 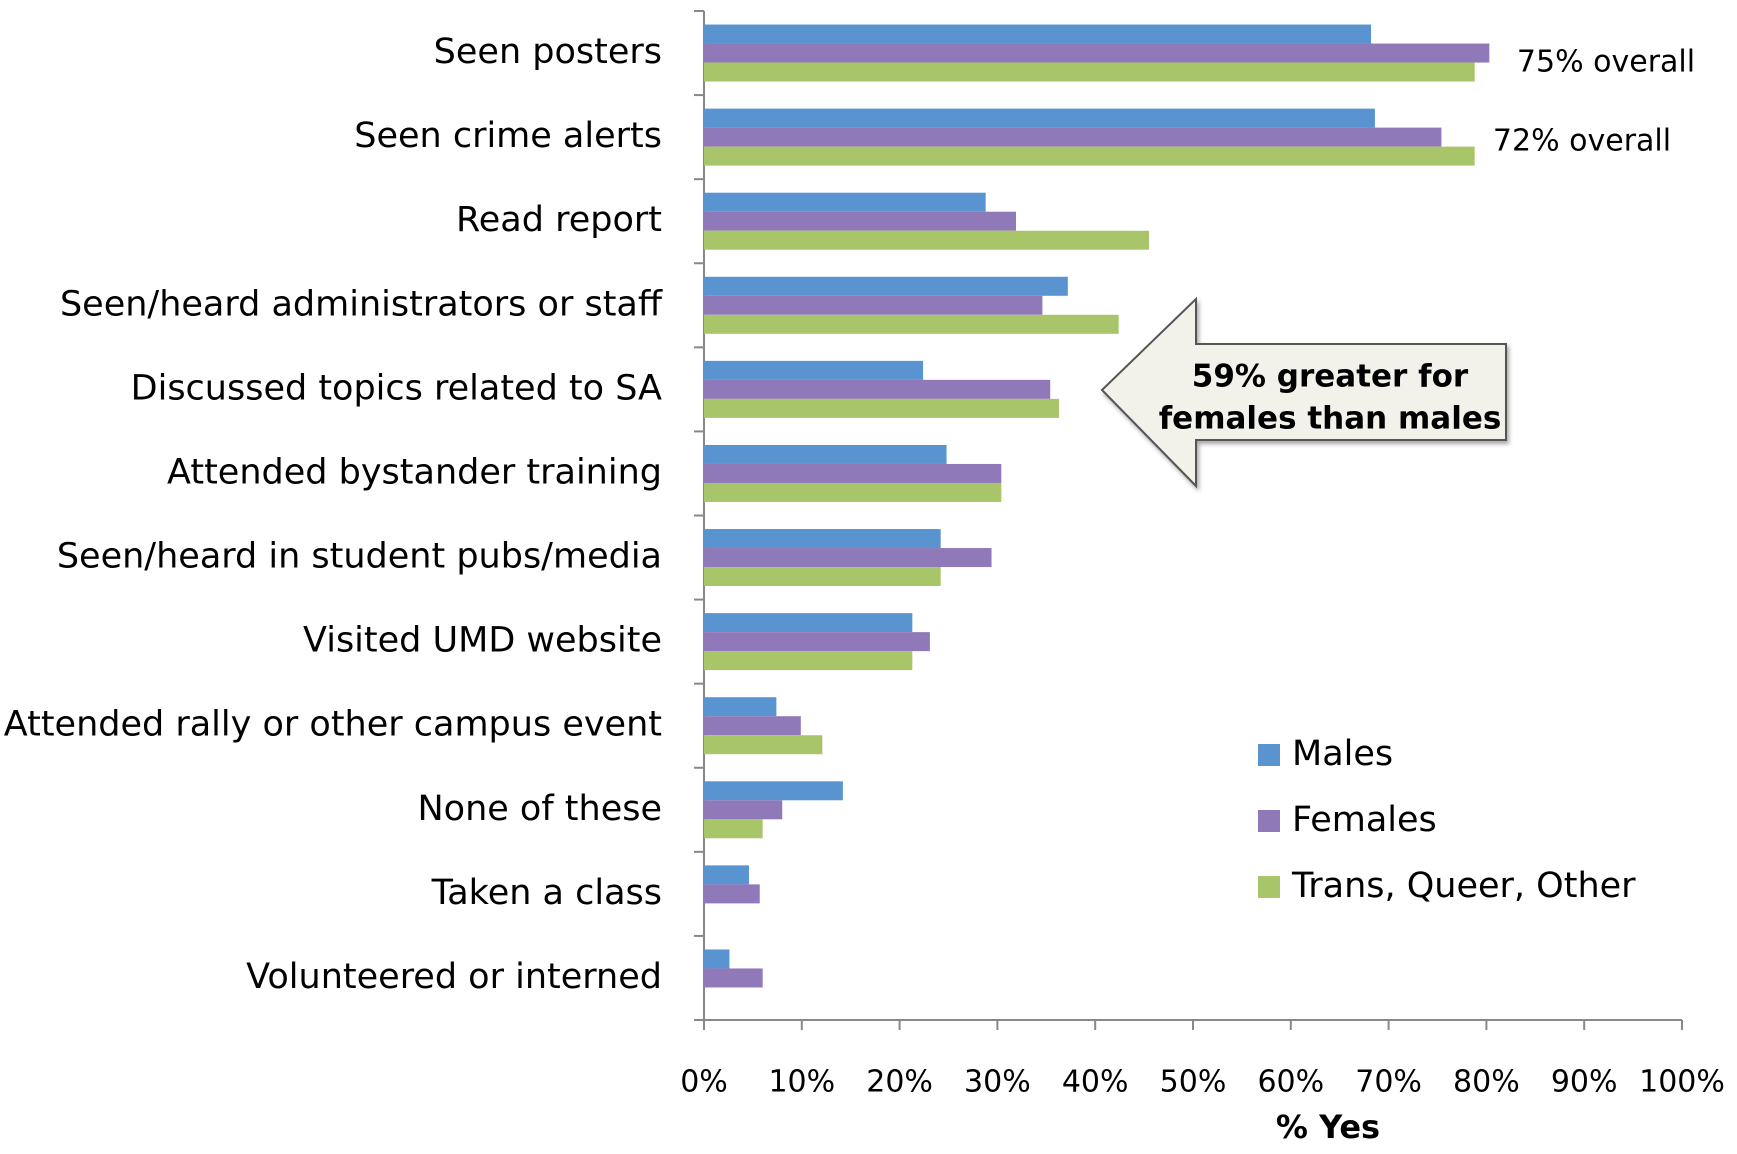 I want to click on callout-text: 59% greater for, so click(x=1330, y=377).